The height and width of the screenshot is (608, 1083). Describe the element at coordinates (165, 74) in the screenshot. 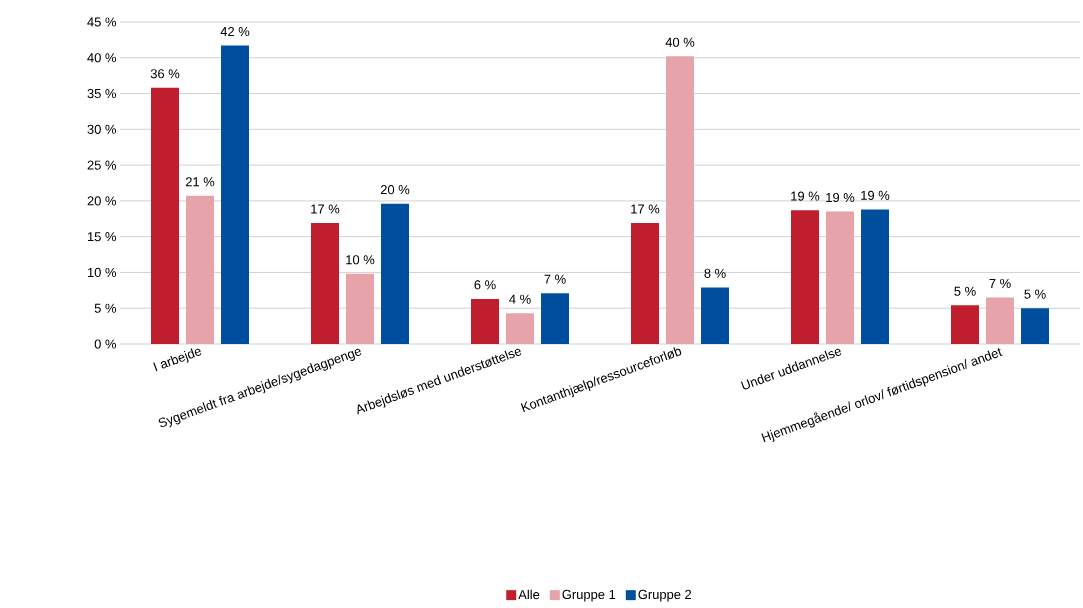

I see `data-label: 36 %` at that location.